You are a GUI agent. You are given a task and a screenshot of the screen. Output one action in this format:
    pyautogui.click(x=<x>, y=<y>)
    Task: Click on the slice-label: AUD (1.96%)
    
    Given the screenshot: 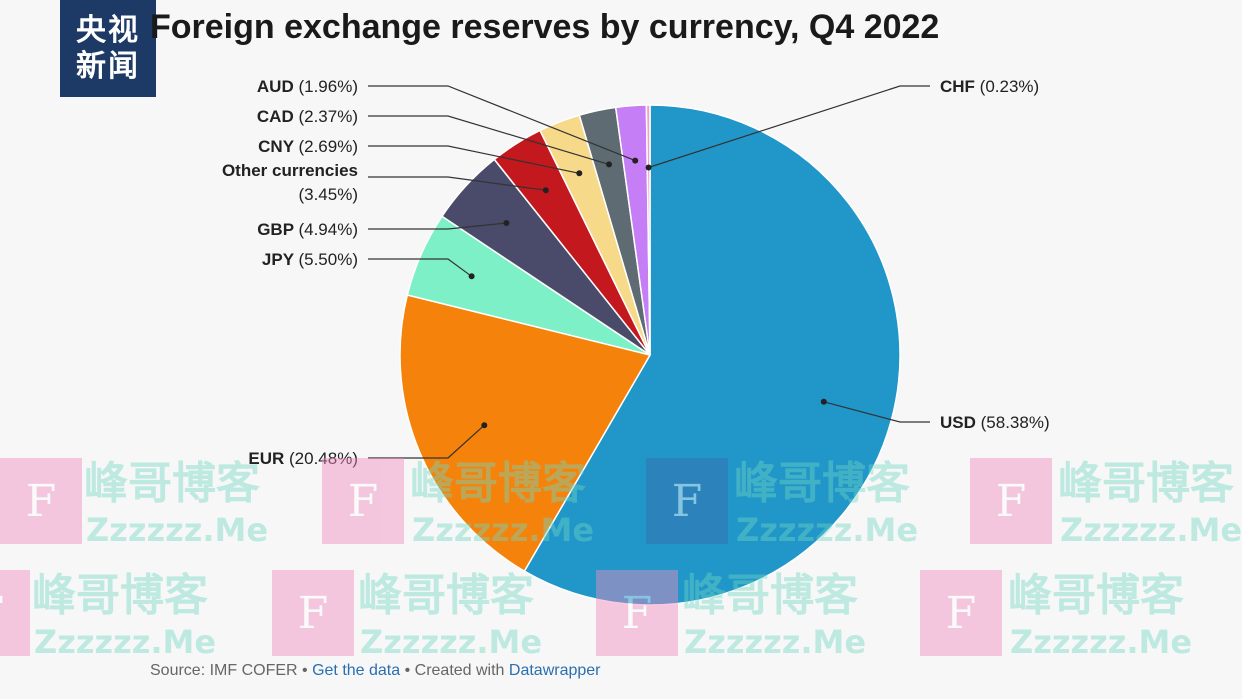 What is the action you would take?
    pyautogui.click(x=307, y=86)
    